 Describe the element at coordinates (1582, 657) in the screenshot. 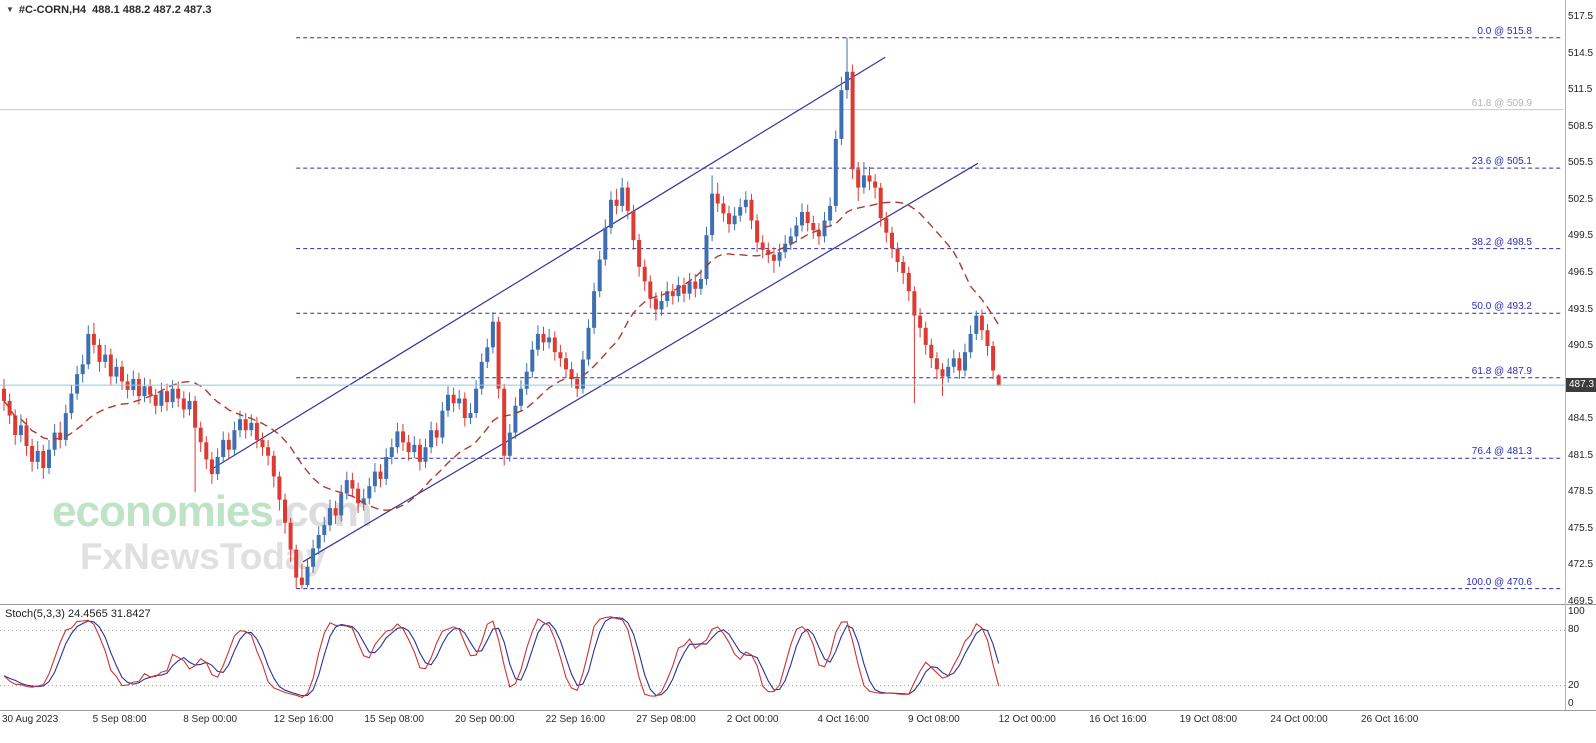

I see `indicator-axis: 100 80 20 0` at that location.